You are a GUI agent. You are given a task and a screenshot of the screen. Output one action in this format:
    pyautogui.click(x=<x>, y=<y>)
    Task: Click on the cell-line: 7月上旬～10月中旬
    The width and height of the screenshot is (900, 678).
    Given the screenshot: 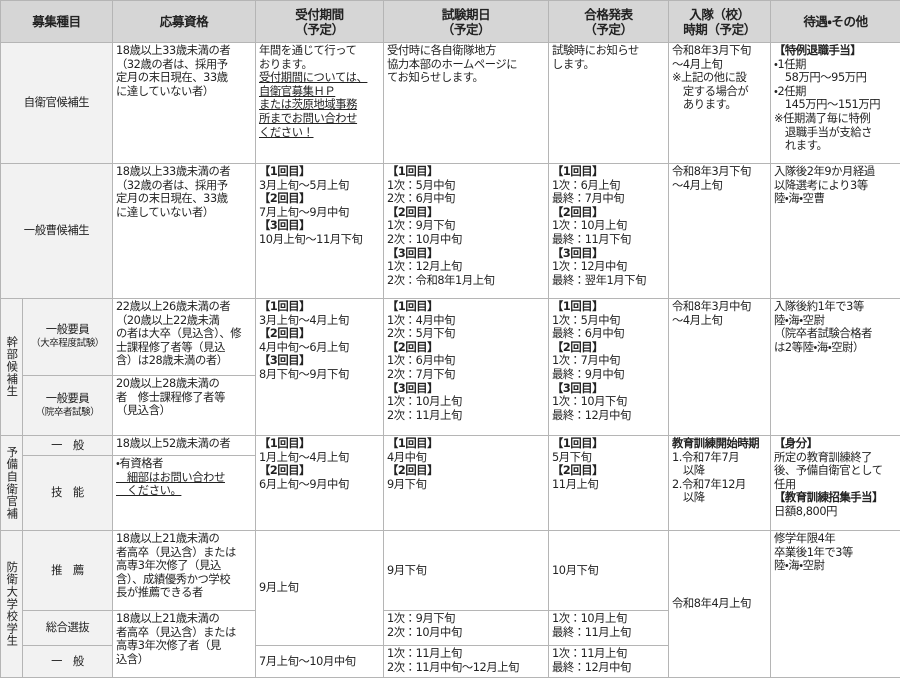 What is the action you would take?
    pyautogui.click(x=319, y=662)
    